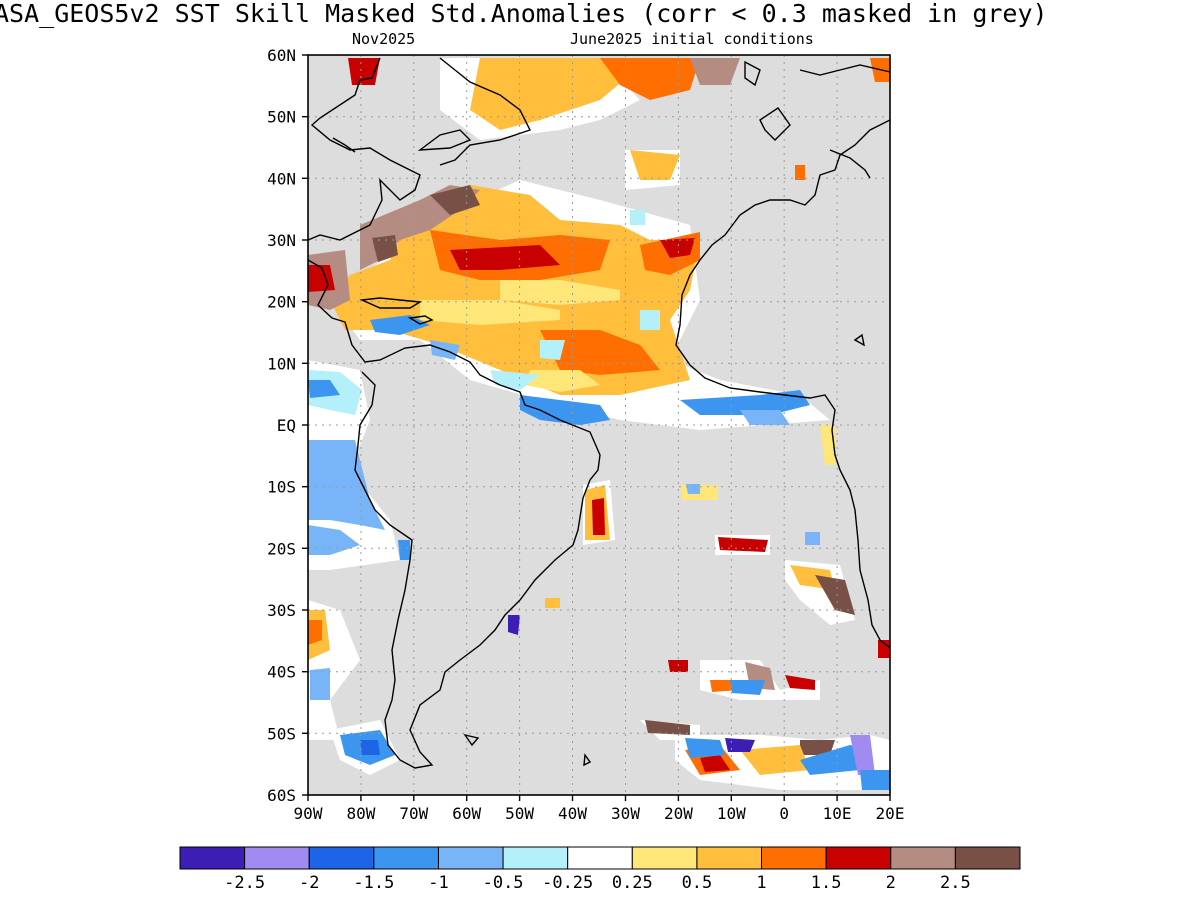  I want to click on lon-label: 30W, so click(625, 813).